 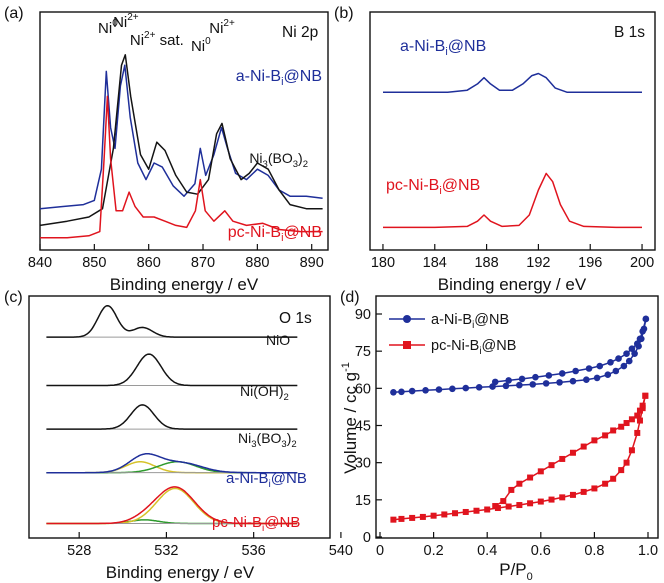 I want to click on panel-b-legend-0: a-Ni-Bi@NB, so click(x=443, y=48).